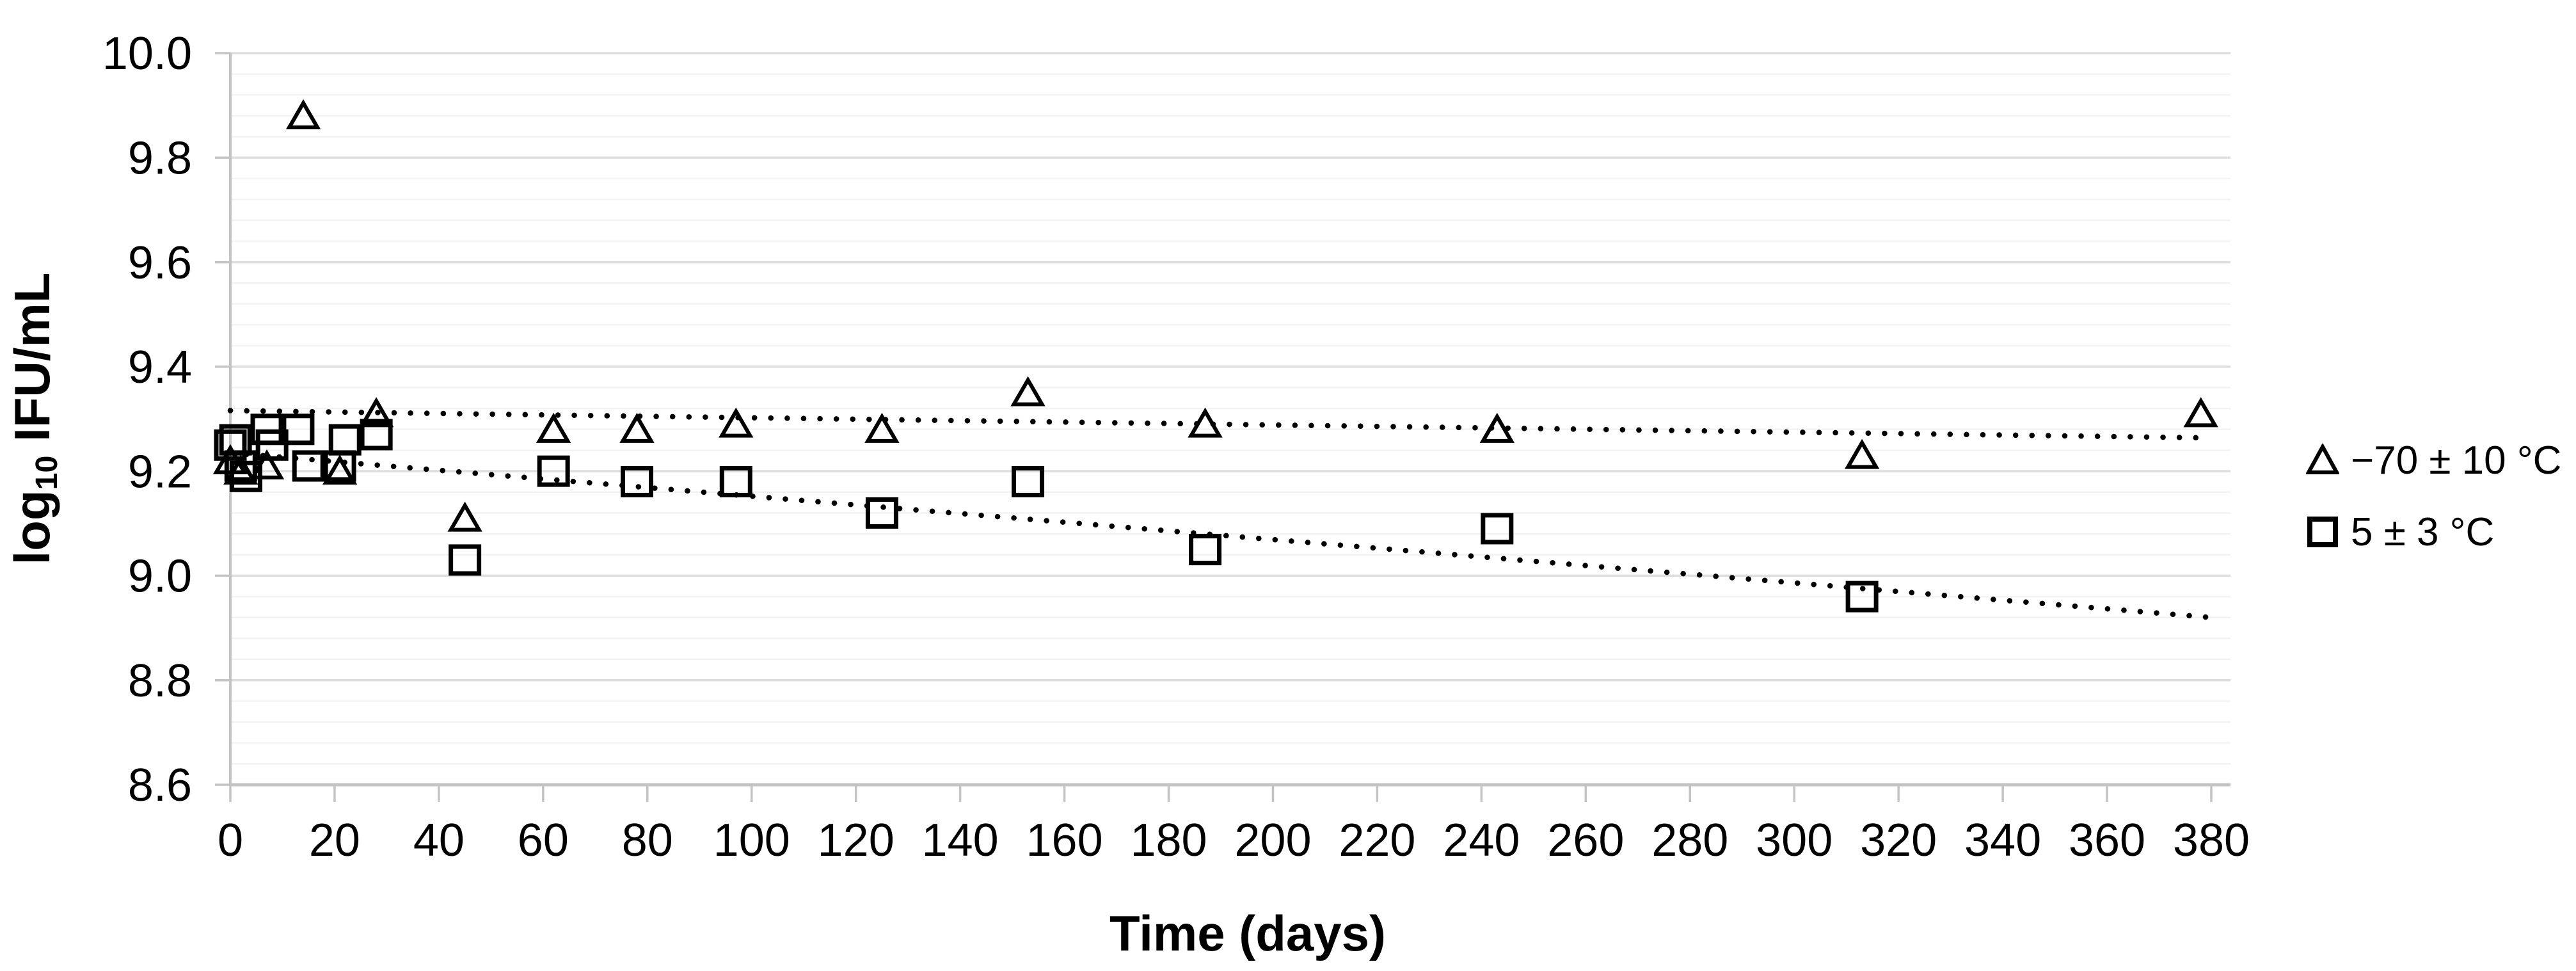 The width and height of the screenshot is (2576, 971). Describe the element at coordinates (32, 527) in the screenshot. I see `y-axis-title-prefix: log` at that location.